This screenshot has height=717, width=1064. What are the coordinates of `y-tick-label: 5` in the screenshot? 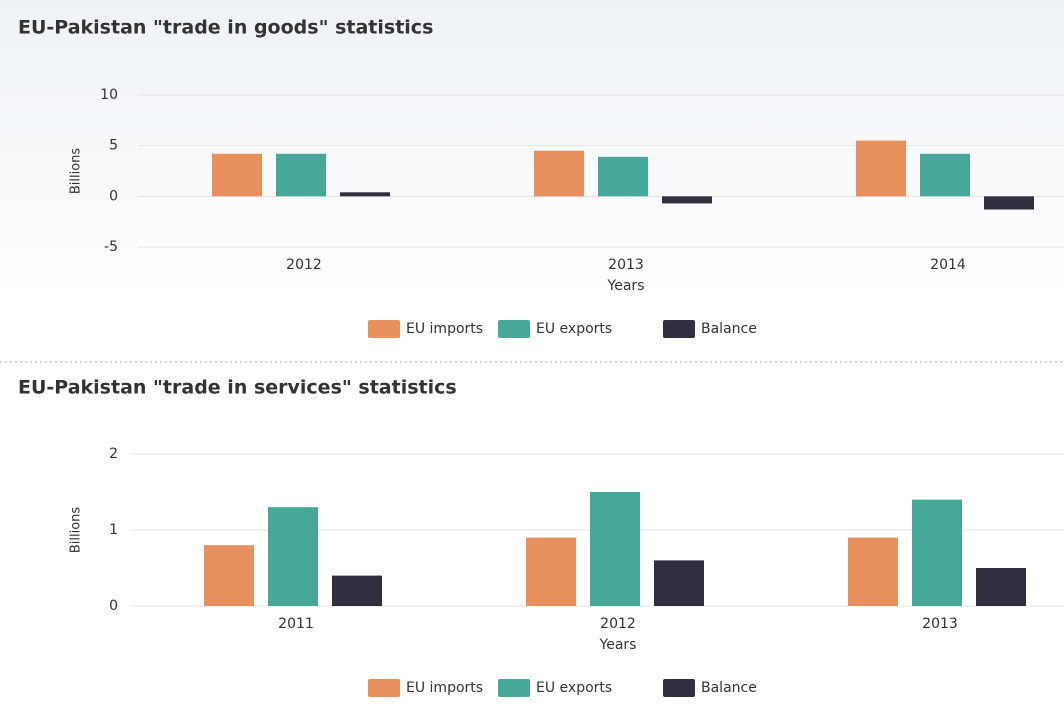 It's located at (113, 146).